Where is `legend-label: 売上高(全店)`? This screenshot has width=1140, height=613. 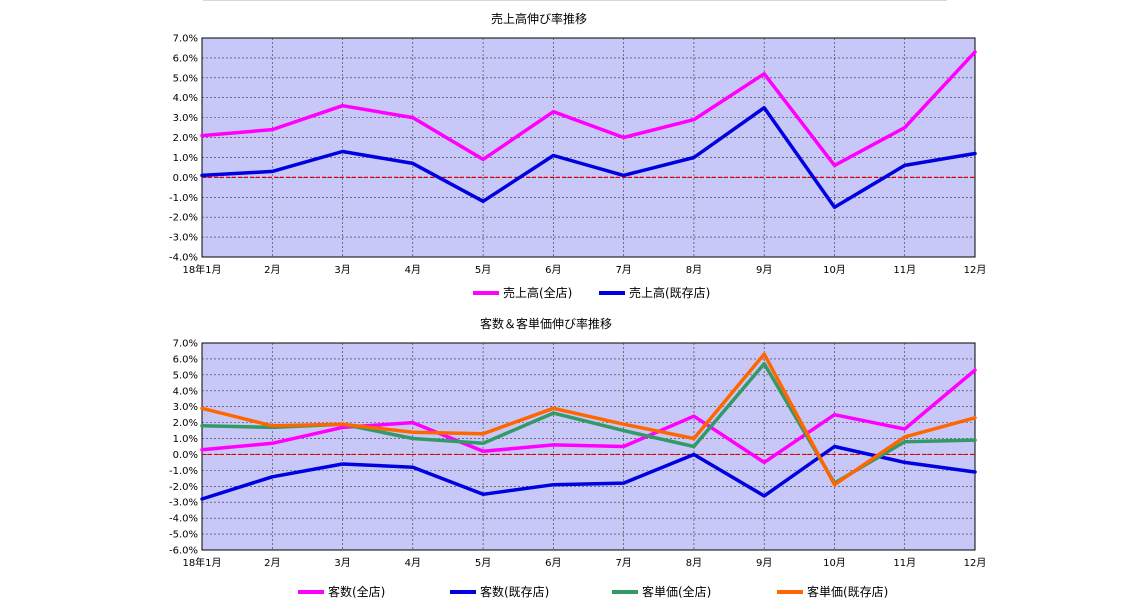
legend-label: 売上高(全店) is located at coordinates (537, 292).